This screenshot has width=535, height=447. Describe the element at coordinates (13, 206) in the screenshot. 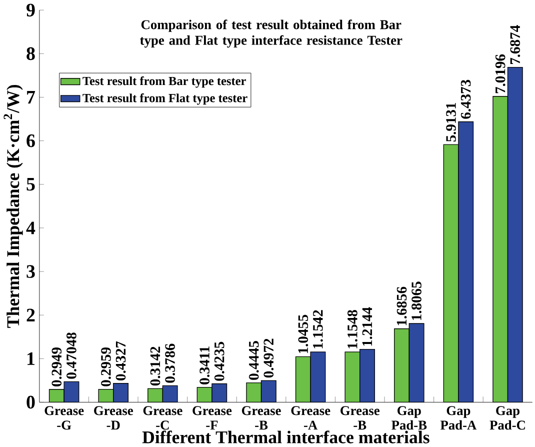

I see `y-axis-title: Thermal Impedance (K·cm$^{2}$/W)` at that location.